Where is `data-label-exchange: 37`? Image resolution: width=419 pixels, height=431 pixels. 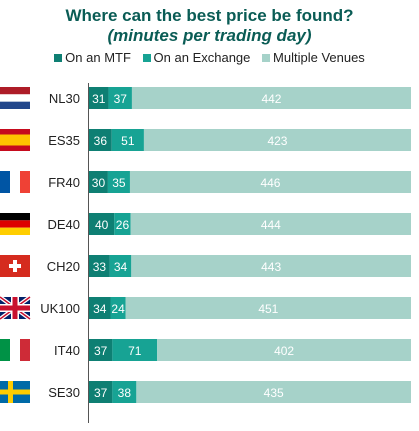
data-label-exchange: 37 is located at coordinates (121, 99).